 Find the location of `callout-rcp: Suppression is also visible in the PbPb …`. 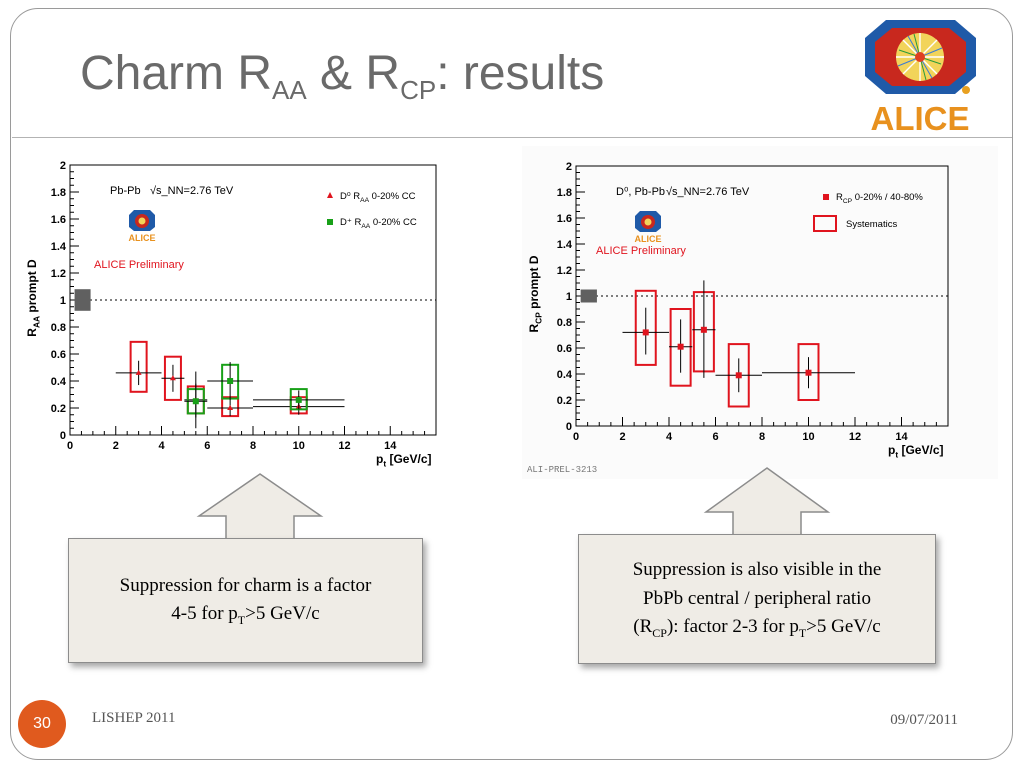

callout-rcp: Suppression is also visible in the PbPb … is located at coordinates (757, 599).